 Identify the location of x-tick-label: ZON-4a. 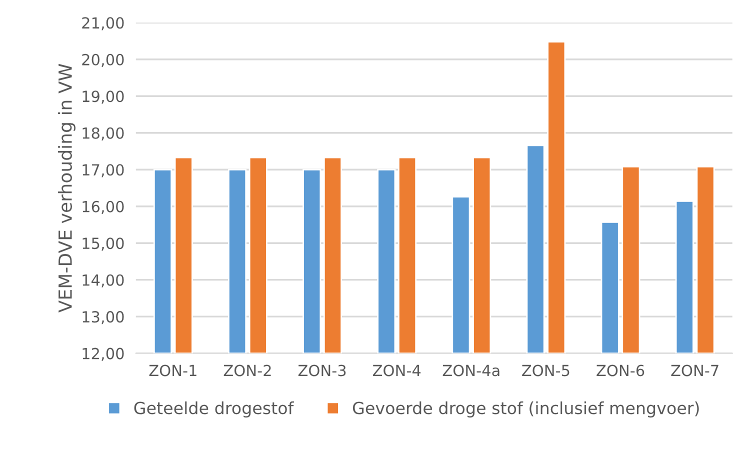
(471, 370).